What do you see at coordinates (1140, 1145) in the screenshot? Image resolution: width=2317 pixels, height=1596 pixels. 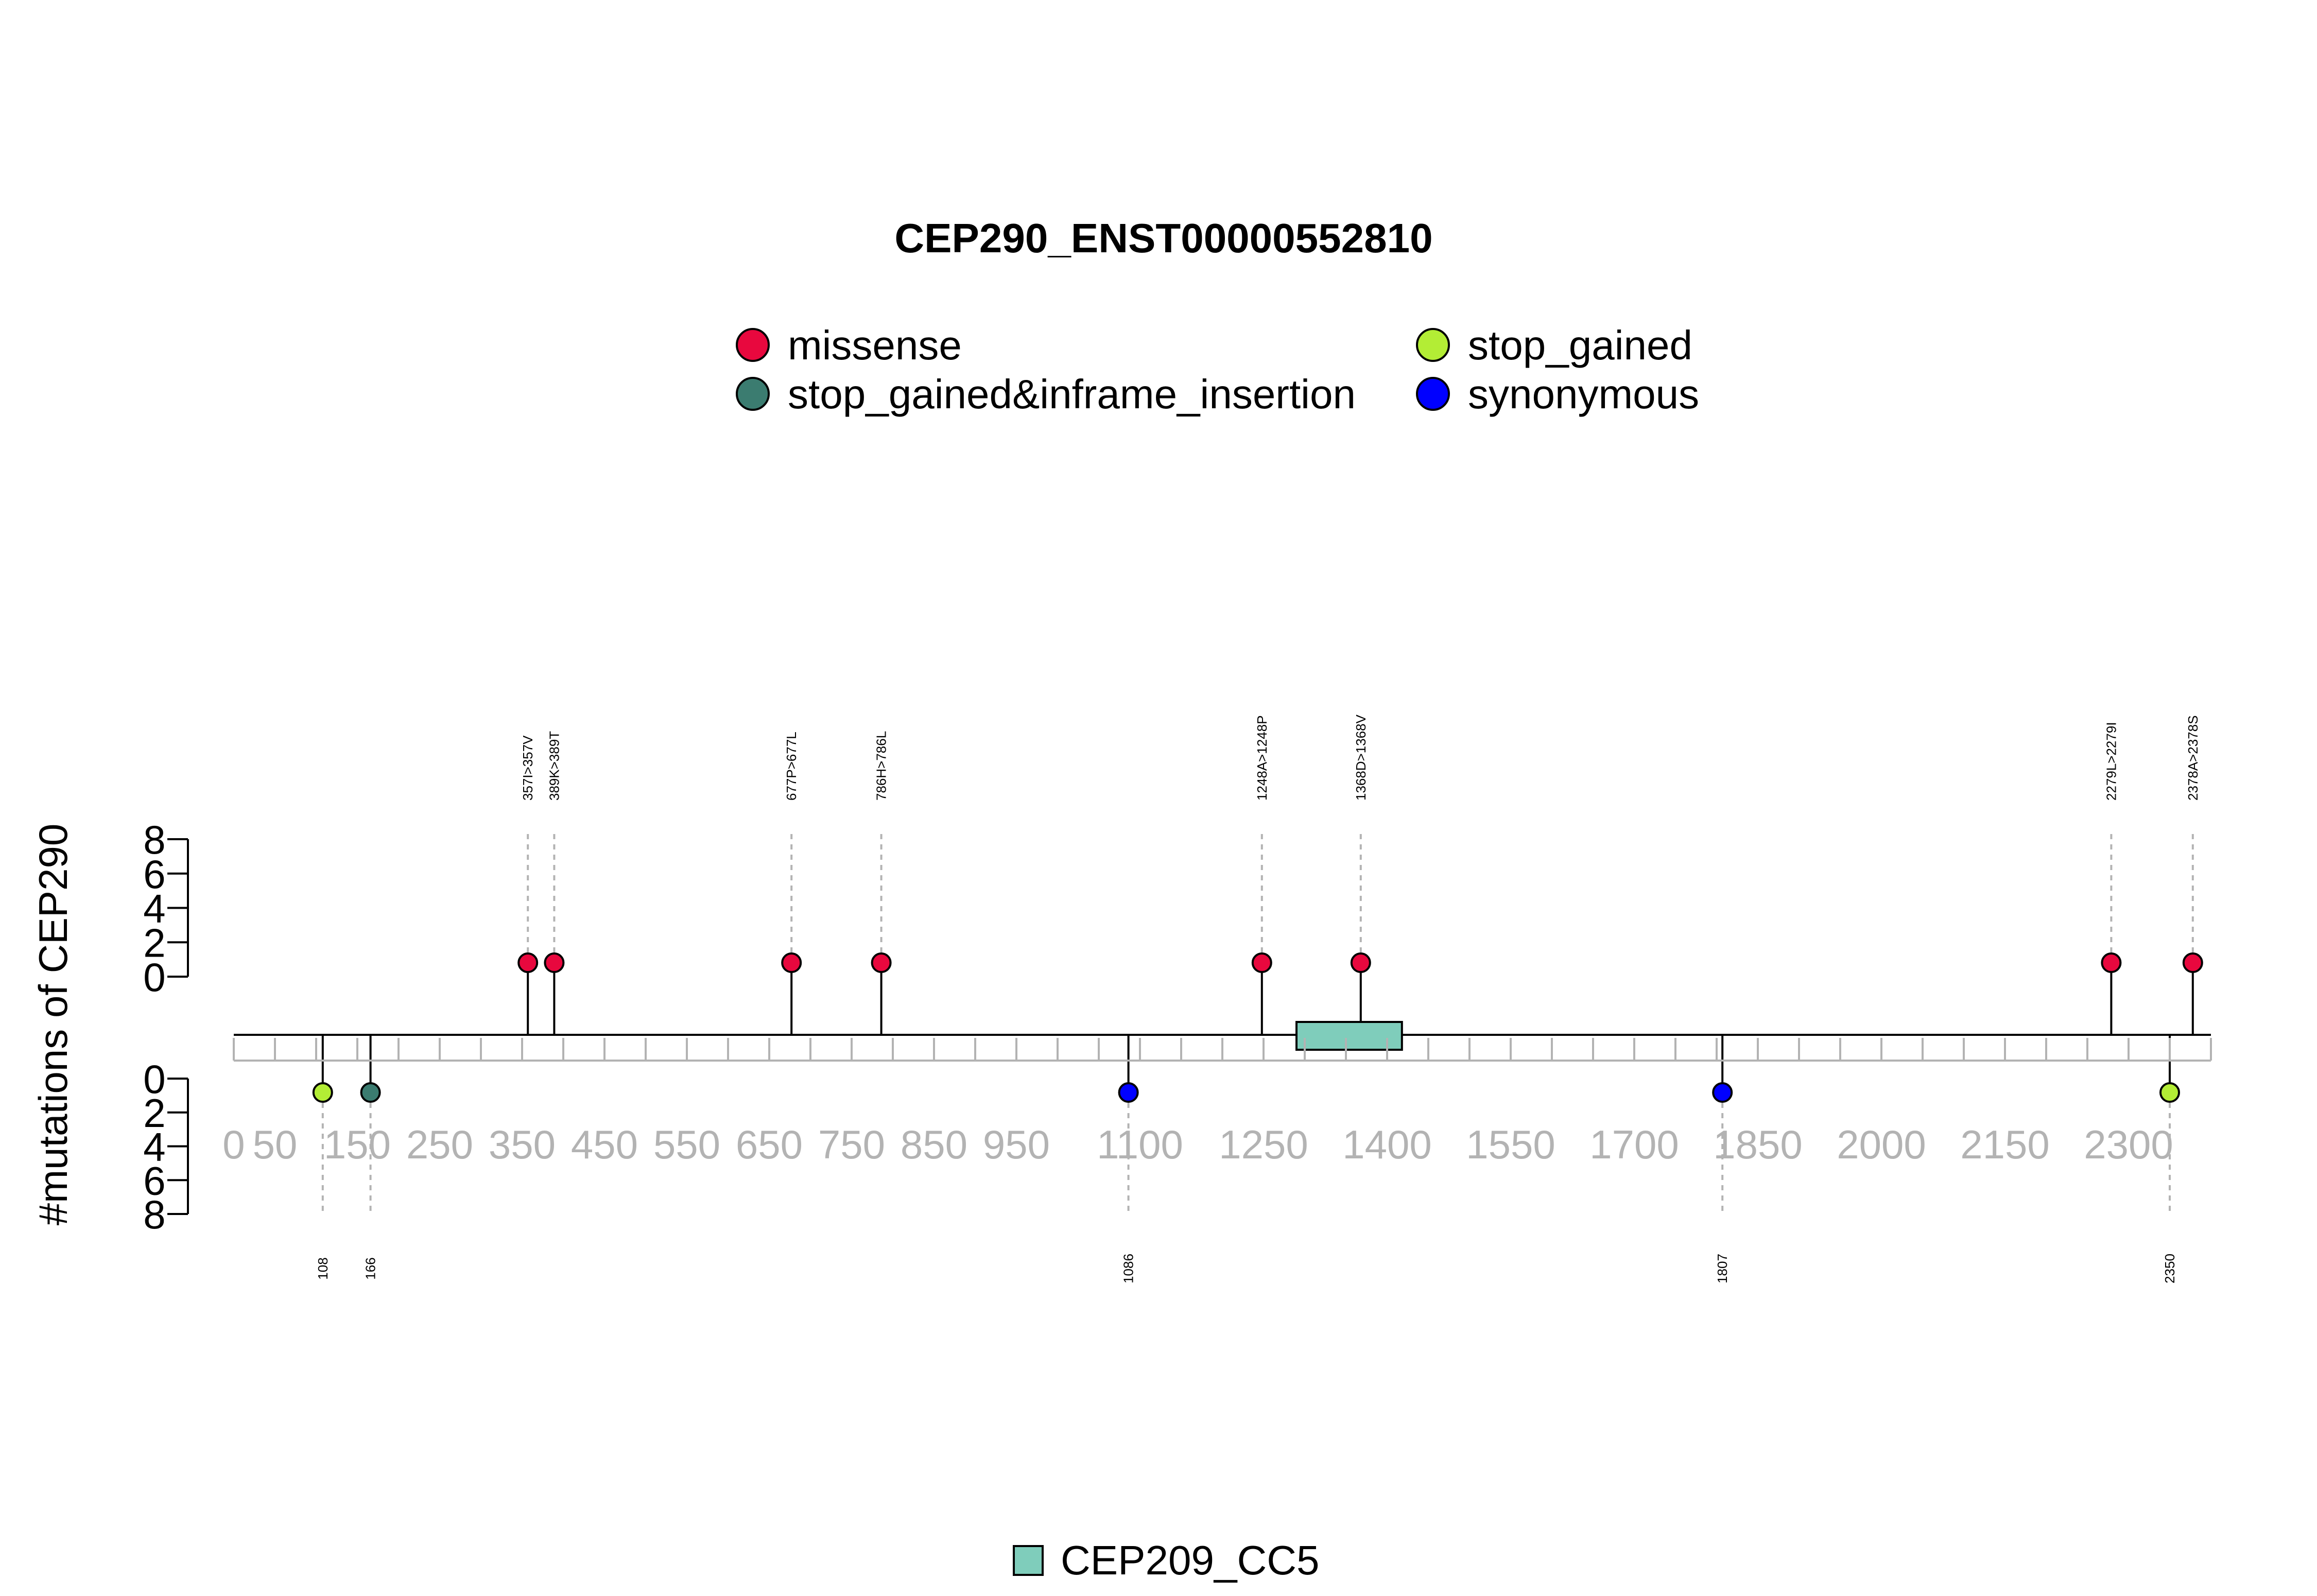 I see `x-tick-label-11: 1100` at bounding box center [1140, 1145].